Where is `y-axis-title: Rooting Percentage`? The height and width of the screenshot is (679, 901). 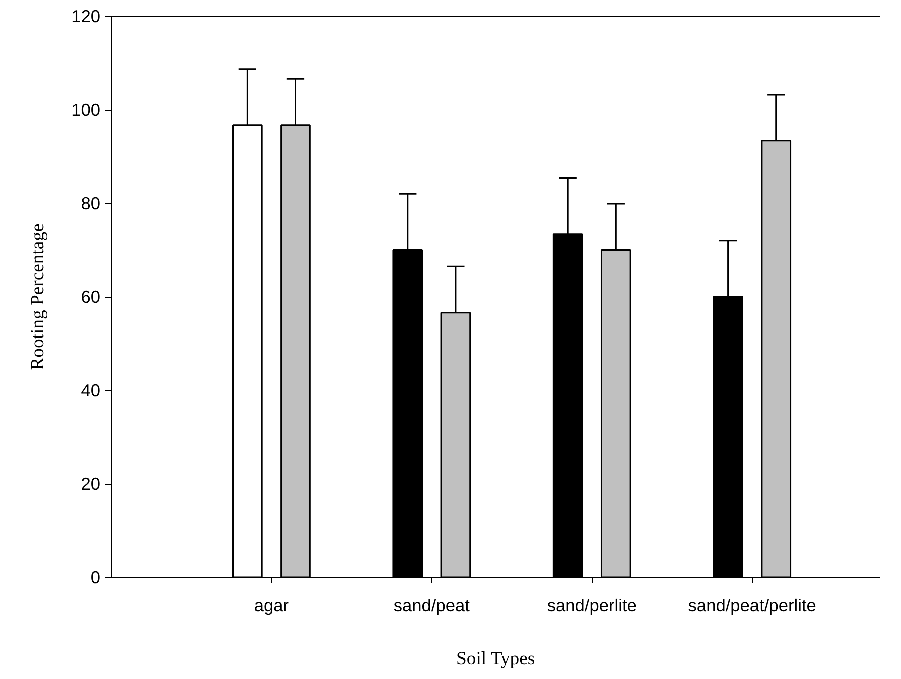 y-axis-title: Rooting Percentage is located at coordinates (38, 297).